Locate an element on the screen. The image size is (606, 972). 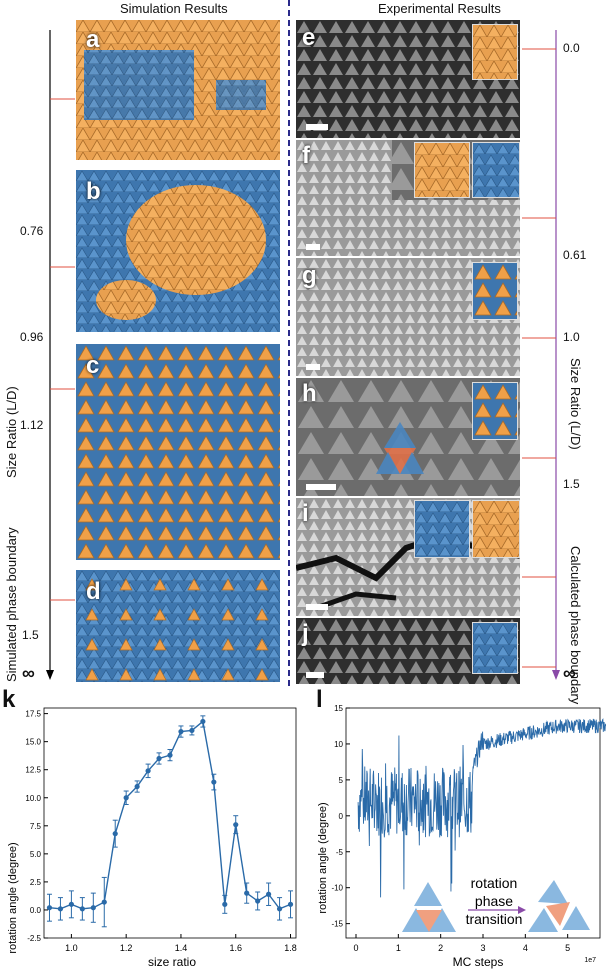
plot-k-frame is located at coordinates (170, 823).